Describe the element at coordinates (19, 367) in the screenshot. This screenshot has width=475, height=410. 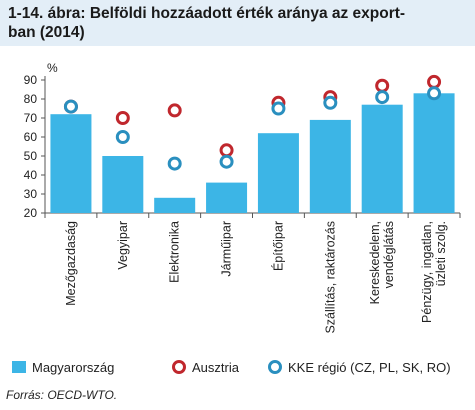
I see `legend-swatch-bar` at that location.